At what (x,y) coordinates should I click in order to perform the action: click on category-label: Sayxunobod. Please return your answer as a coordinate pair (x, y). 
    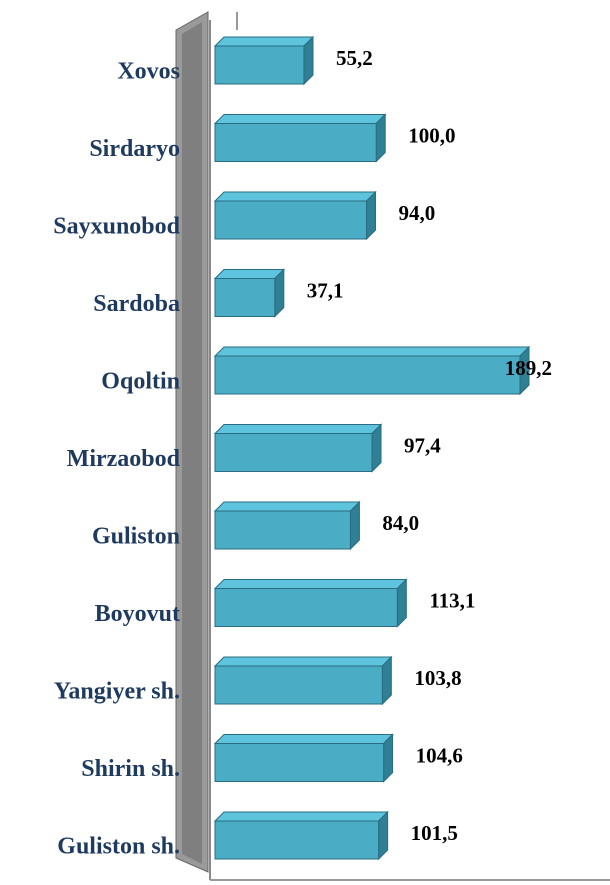
    Looking at the image, I should click on (116, 227).